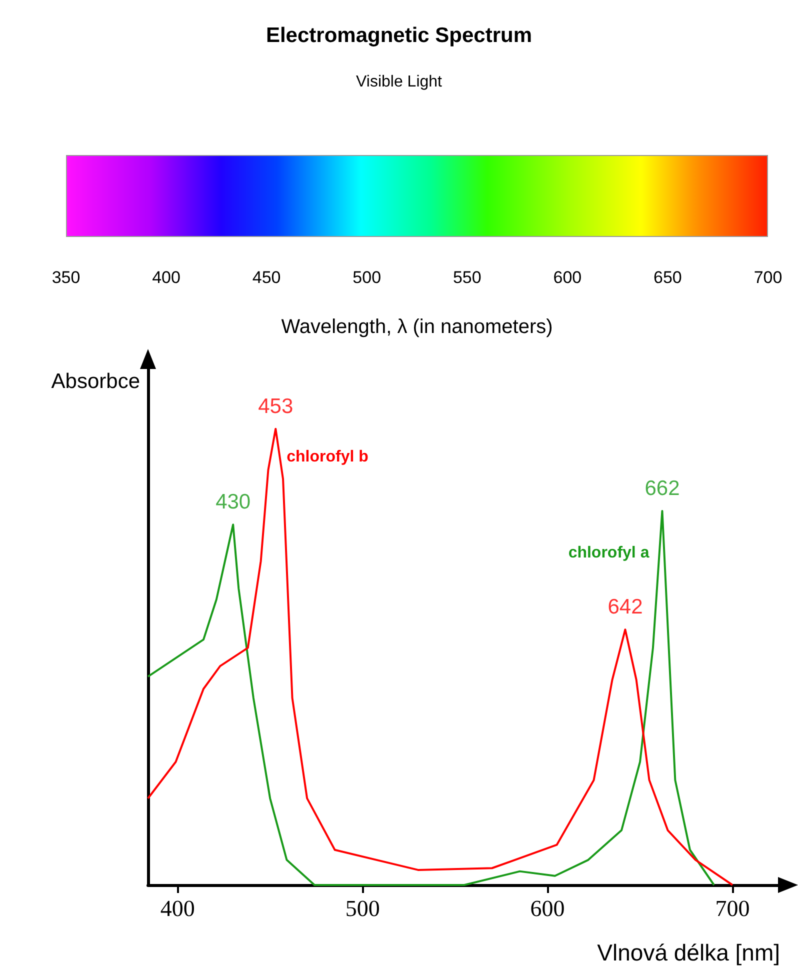 The image size is (798, 980). I want to click on x2-tick-label: 650, so click(668, 277).